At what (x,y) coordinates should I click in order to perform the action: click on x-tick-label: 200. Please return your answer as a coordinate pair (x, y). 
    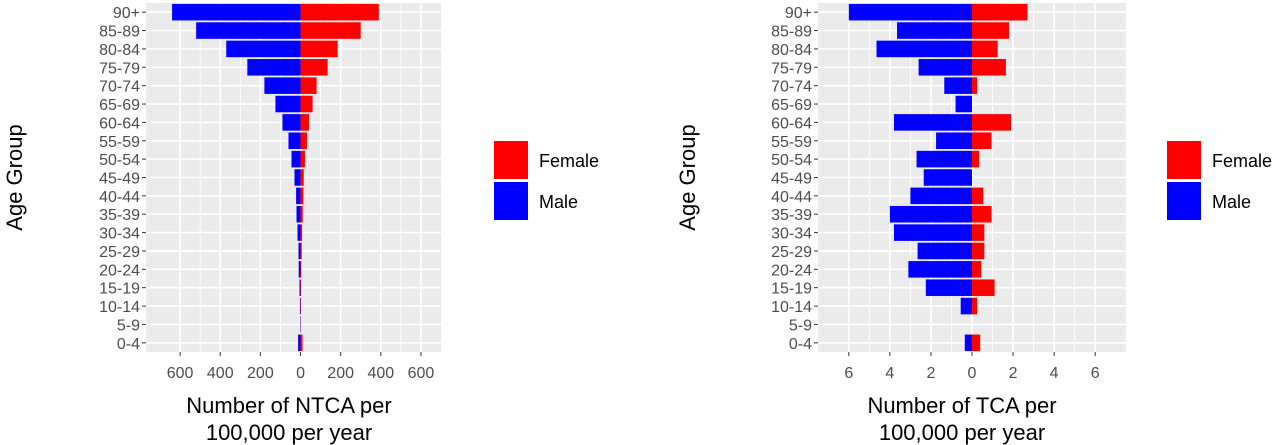
    Looking at the image, I should click on (340, 373).